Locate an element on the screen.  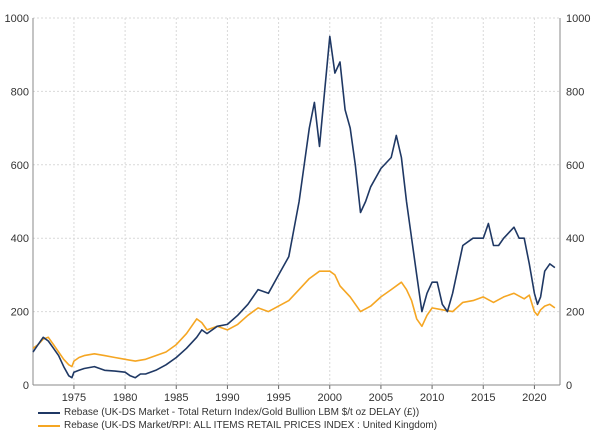
x-tick-label: 1975 is located at coordinates (74, 398).